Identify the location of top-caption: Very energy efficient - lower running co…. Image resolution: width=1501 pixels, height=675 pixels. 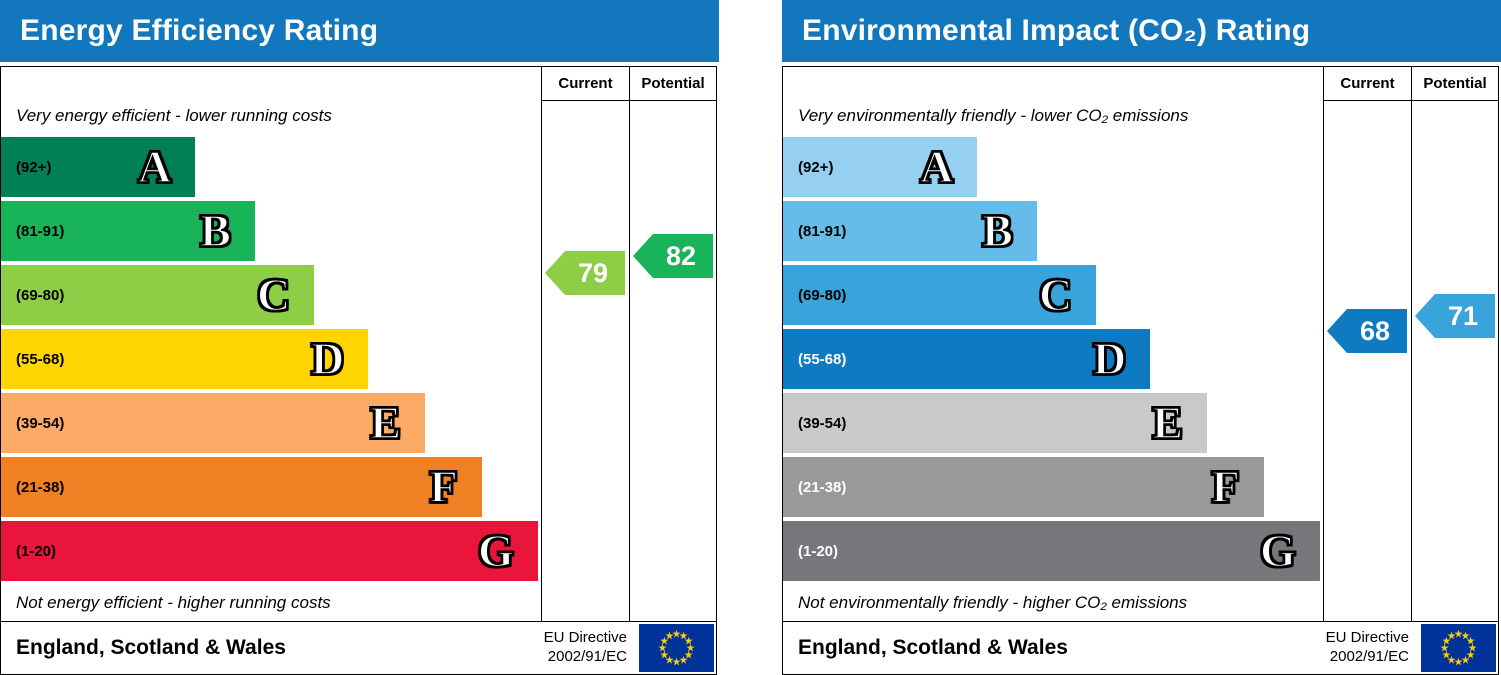
(174, 115).